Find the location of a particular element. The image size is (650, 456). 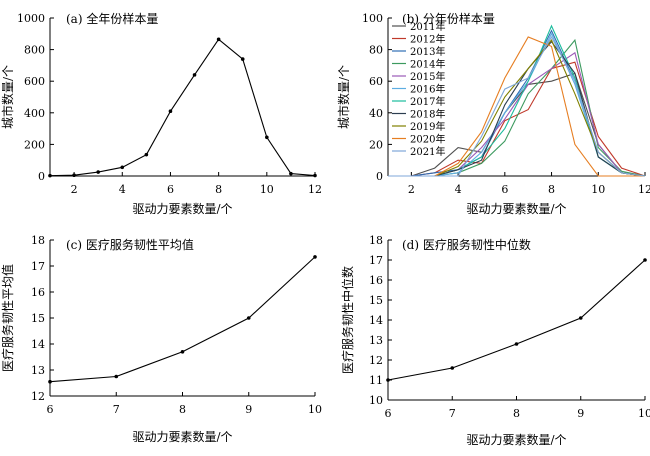

legend-label: 2017年 is located at coordinates (427, 101).